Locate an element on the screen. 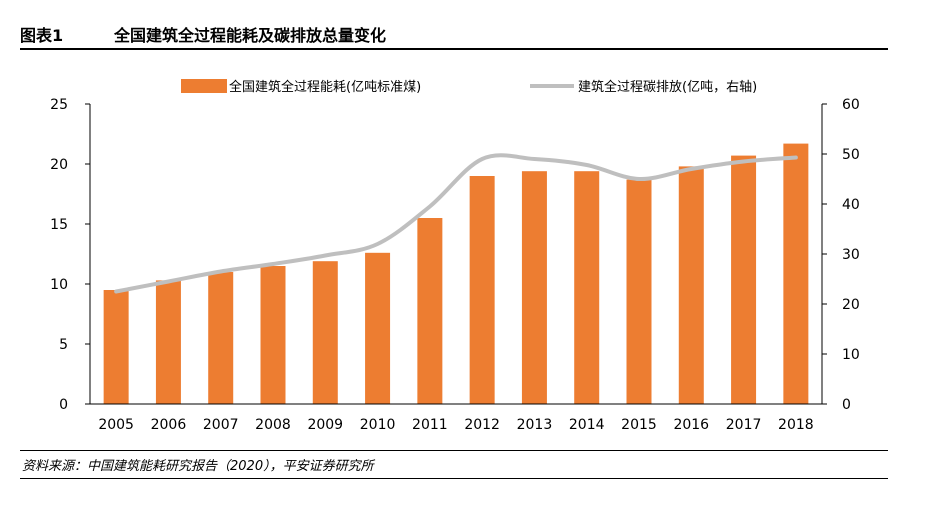 Image resolution: width=931 pixels, height=518 pixels. figure-label: 图表1 is located at coordinates (42, 35).